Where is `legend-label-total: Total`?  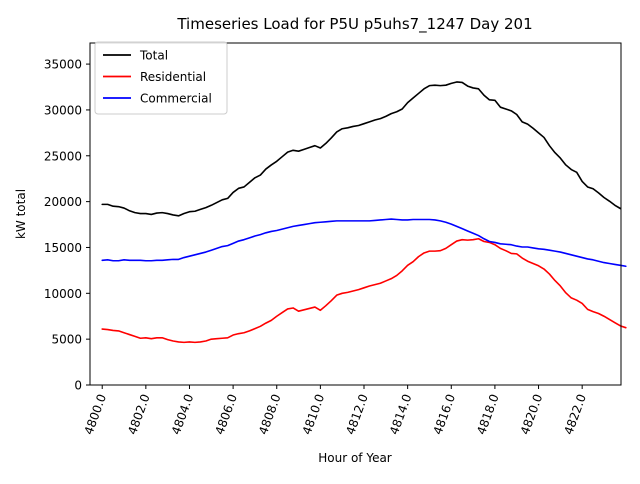 legend-label-total: Total is located at coordinates (153, 56).